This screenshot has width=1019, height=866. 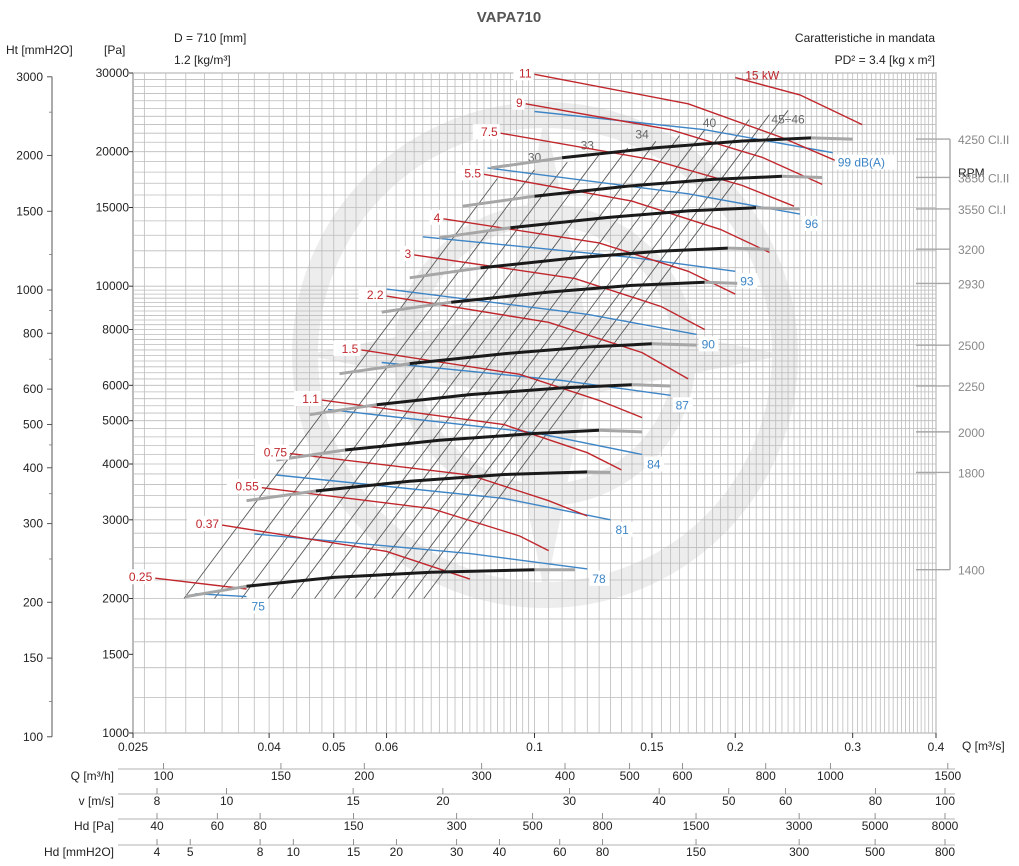 I want to click on efficiency-label: 45÷46, so click(x=788, y=120).